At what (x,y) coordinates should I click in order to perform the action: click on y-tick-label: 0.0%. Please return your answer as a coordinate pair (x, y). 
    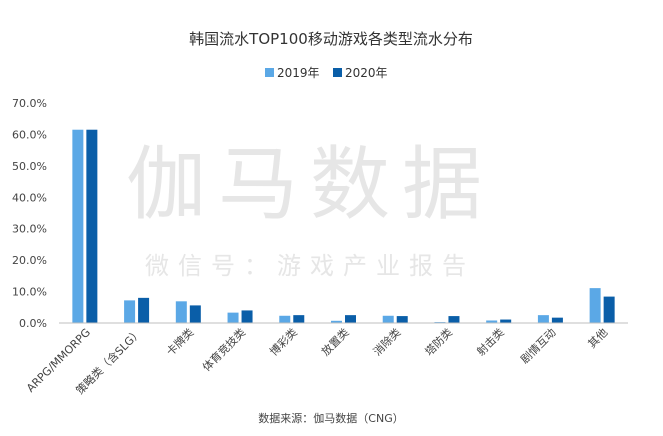
    Looking at the image, I should click on (33, 323).